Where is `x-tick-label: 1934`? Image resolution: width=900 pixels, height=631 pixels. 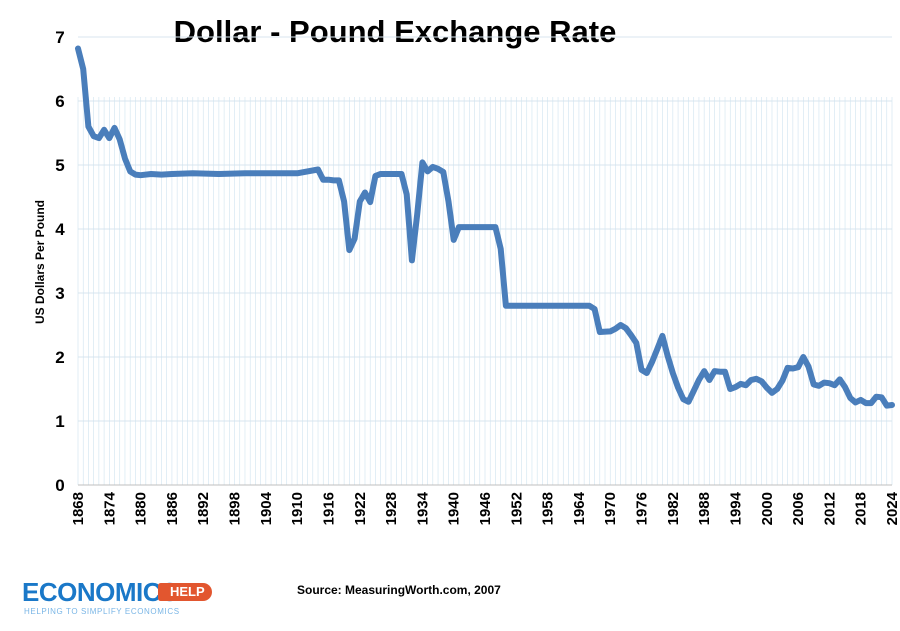
x-tick-label: 1934 is located at coordinates (422, 508).